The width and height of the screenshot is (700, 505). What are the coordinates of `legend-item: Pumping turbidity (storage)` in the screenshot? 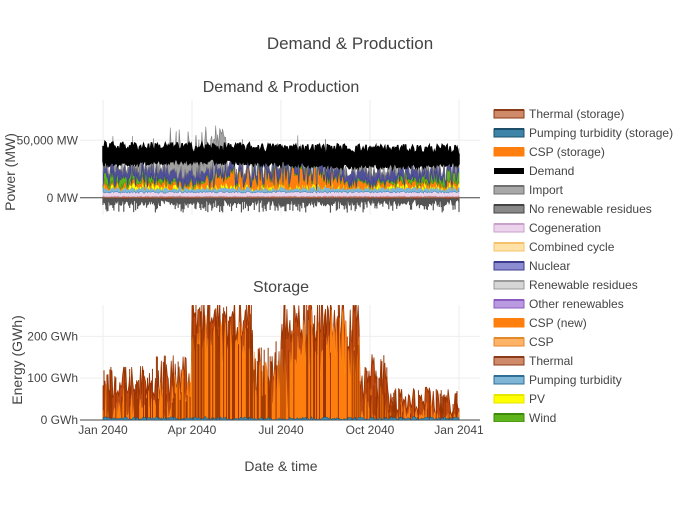 It's located at (583, 133).